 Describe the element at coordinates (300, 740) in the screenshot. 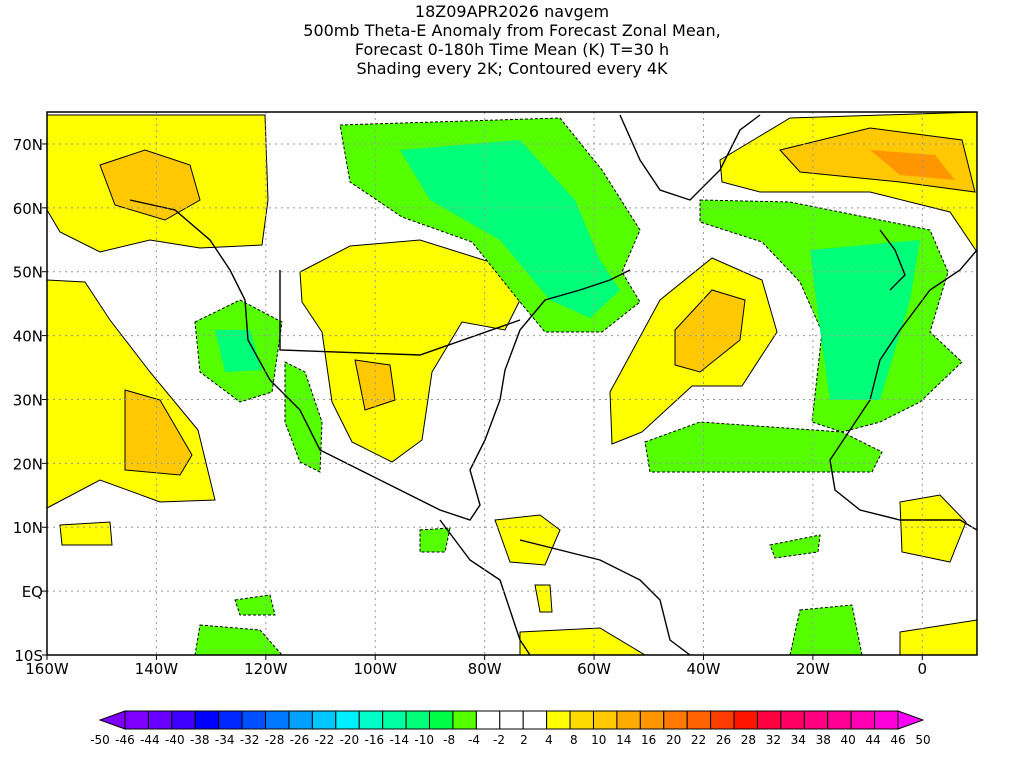

I see `colorbar-label: -26` at that location.